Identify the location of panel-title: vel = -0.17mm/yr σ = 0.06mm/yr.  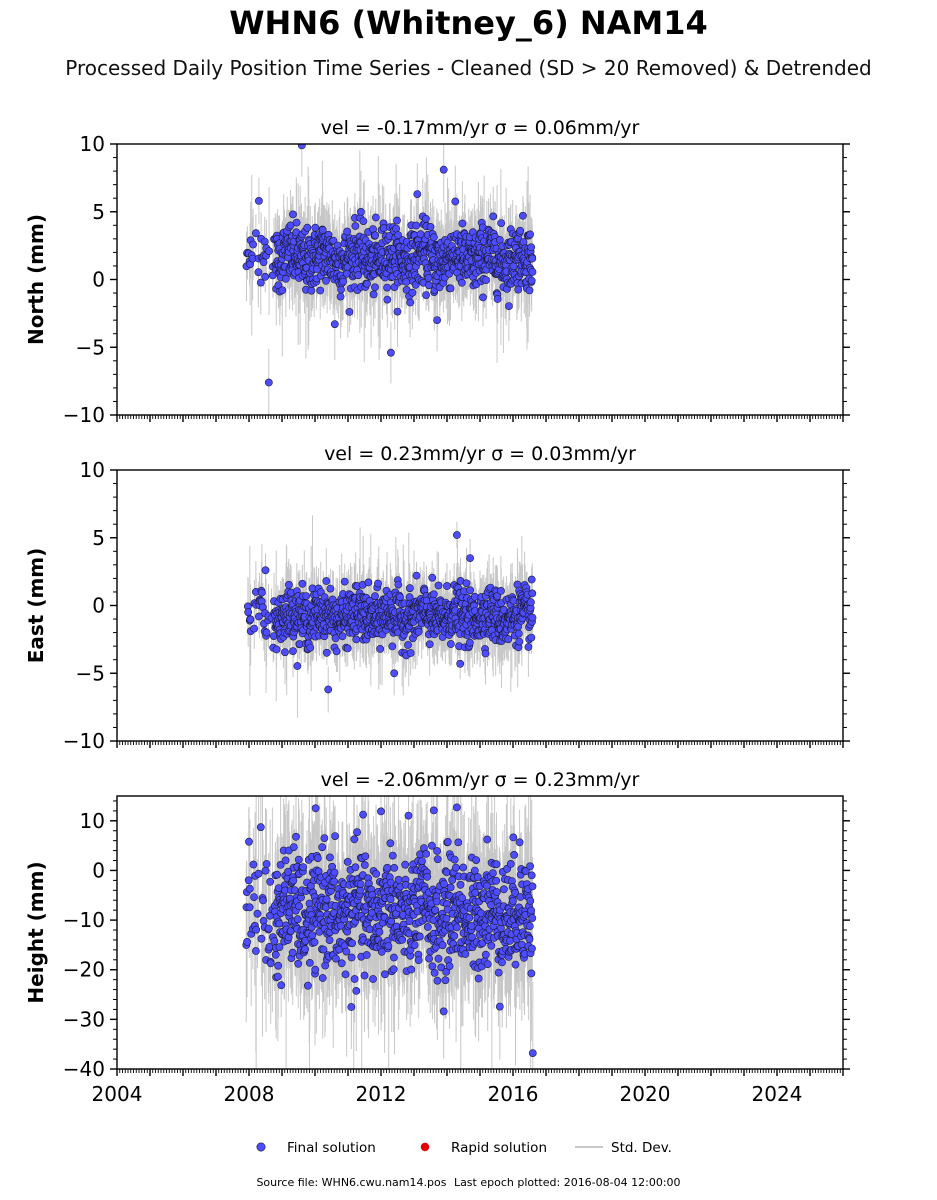
(480, 128).